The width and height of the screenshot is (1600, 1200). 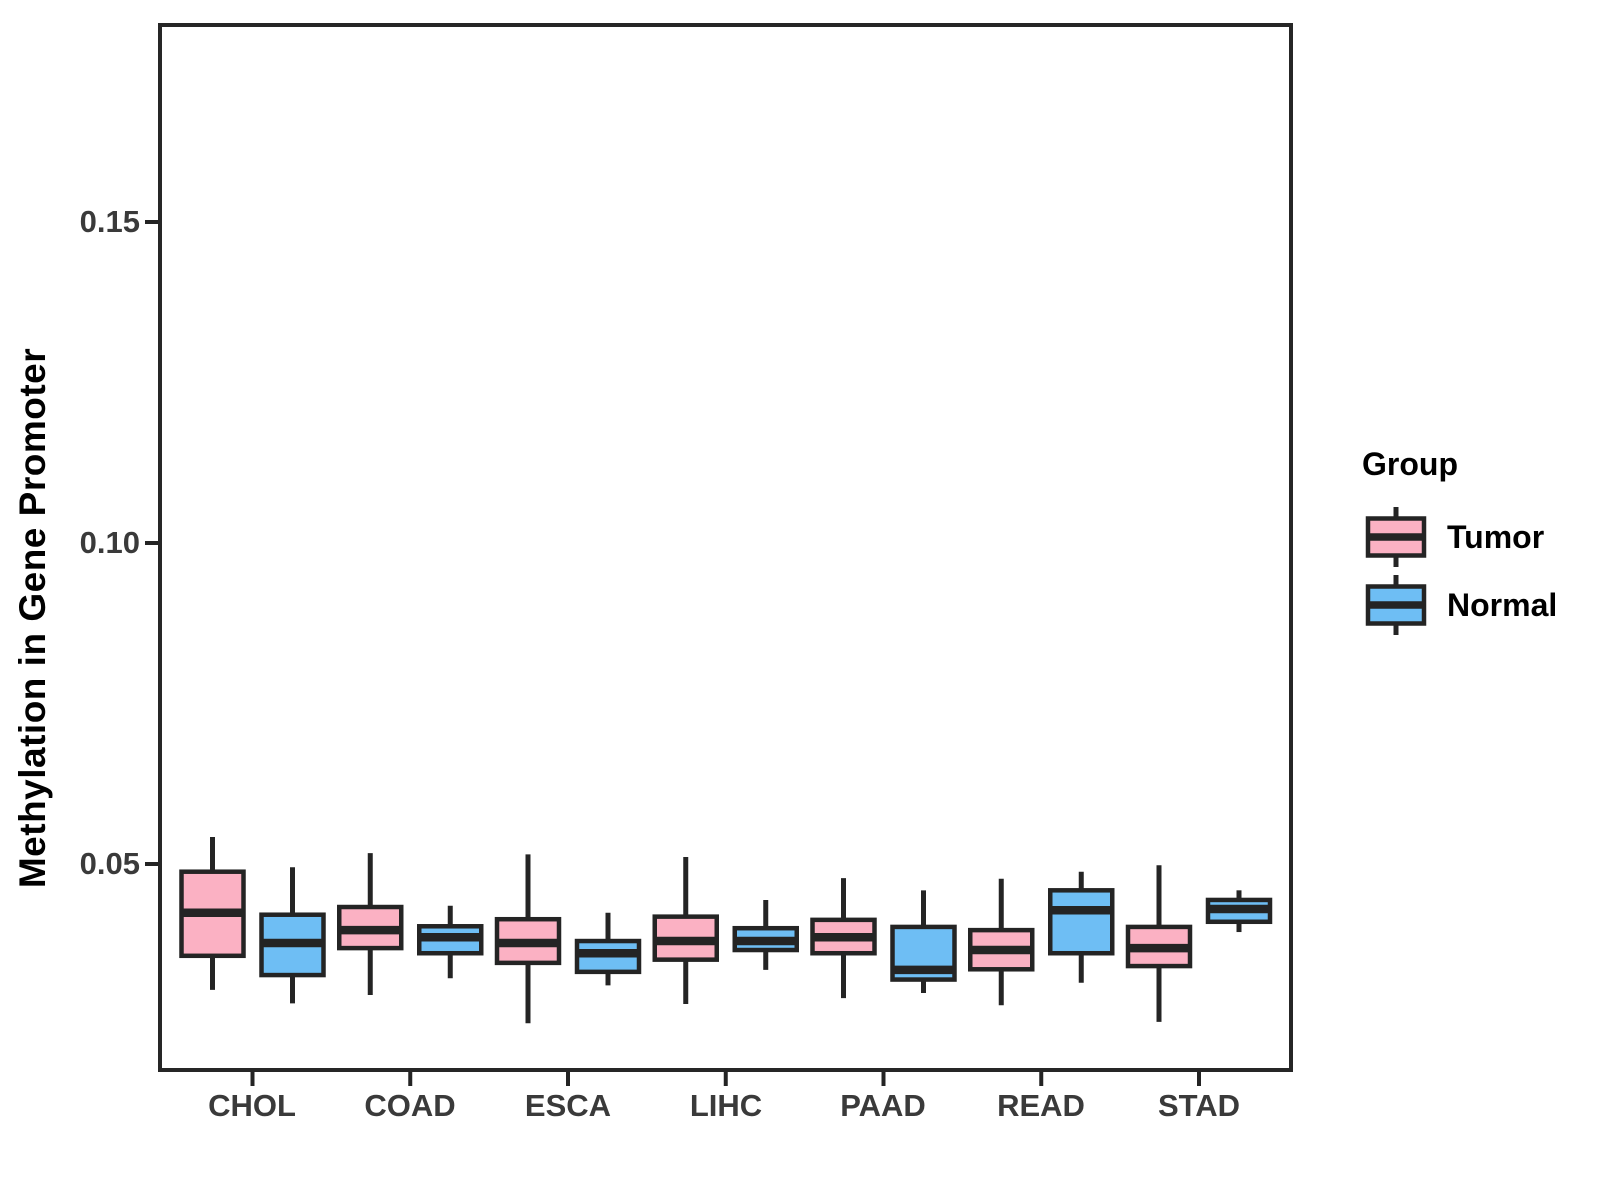 What do you see at coordinates (32, 618) in the screenshot?
I see `y-axis-title: Methylation in Gene Promoter` at bounding box center [32, 618].